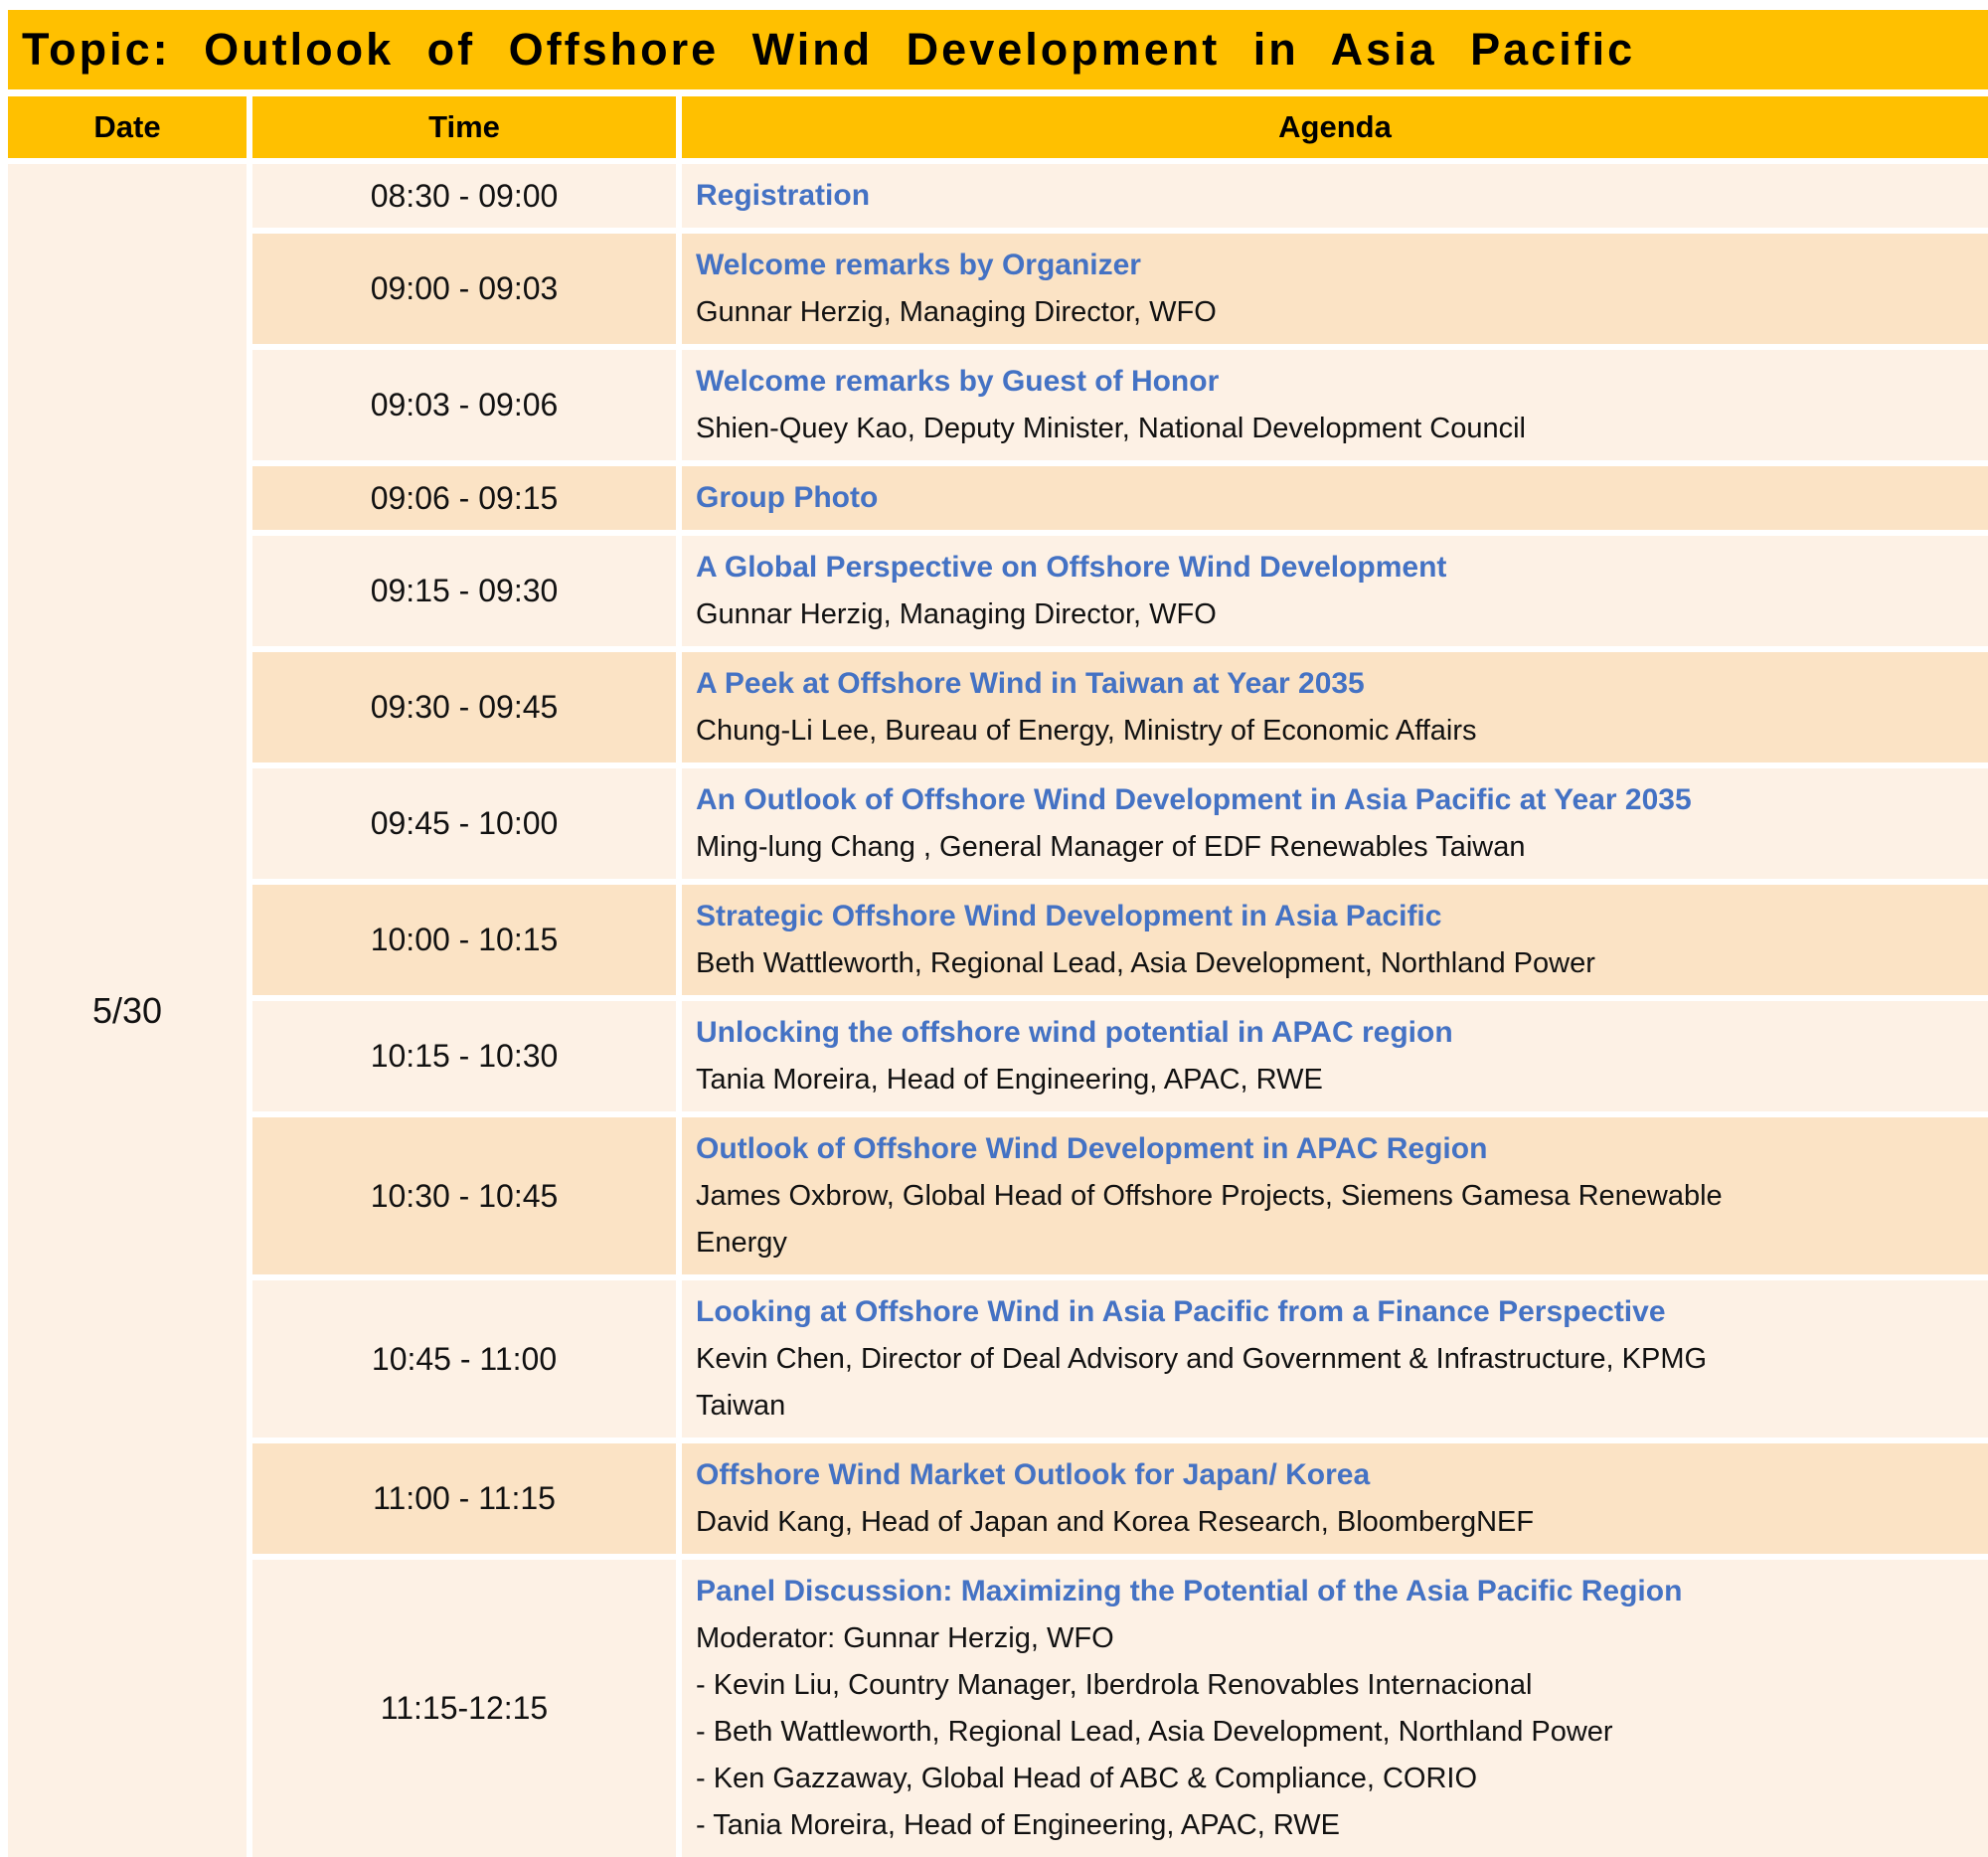  I want to click on session-detail: Moderator: Gunnar Herzig, WFO, so click(905, 1638).